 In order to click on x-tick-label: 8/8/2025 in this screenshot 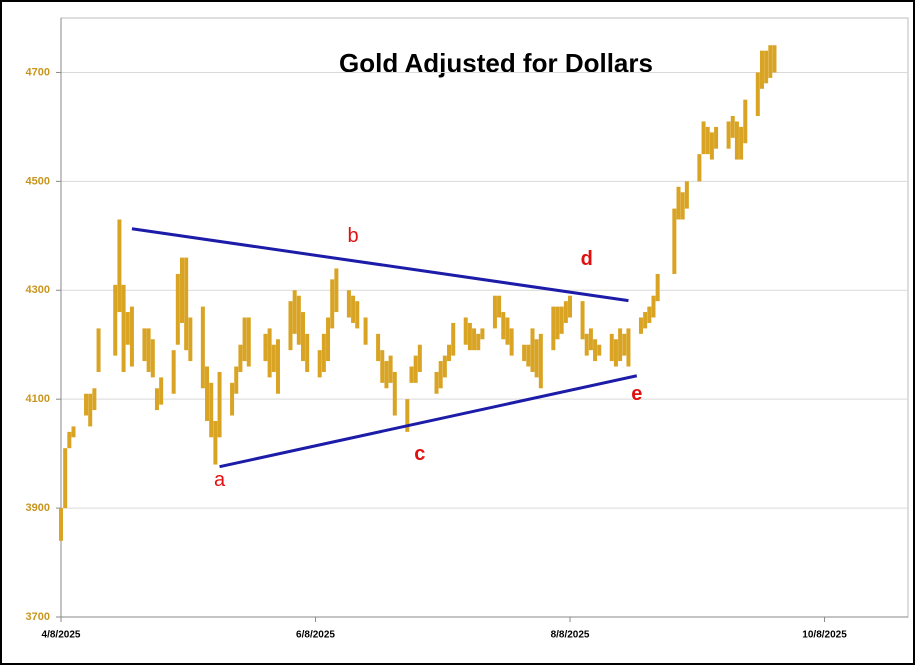, I will do `click(570, 635)`.